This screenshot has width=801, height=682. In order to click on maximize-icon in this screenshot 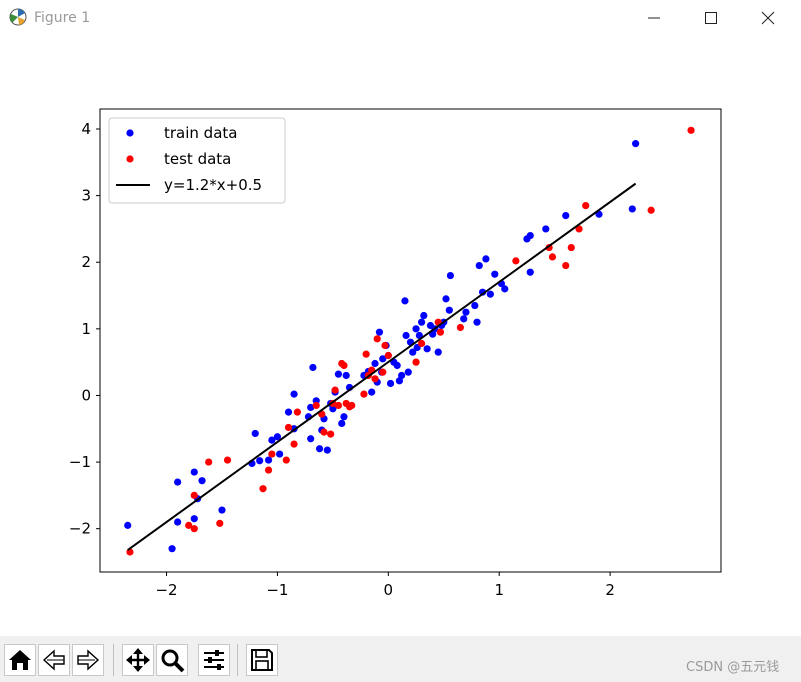, I will do `click(711, 18)`.